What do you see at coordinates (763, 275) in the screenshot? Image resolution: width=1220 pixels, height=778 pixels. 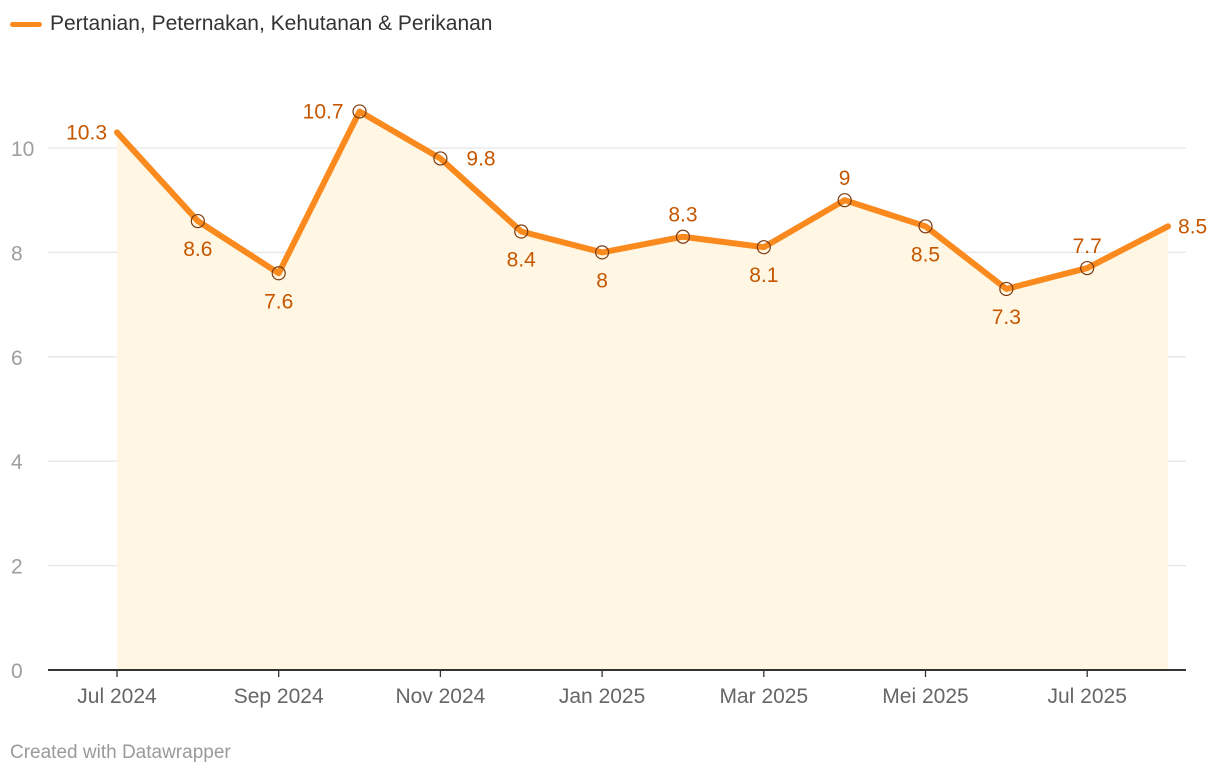 I see `data-label: 8.1` at bounding box center [763, 275].